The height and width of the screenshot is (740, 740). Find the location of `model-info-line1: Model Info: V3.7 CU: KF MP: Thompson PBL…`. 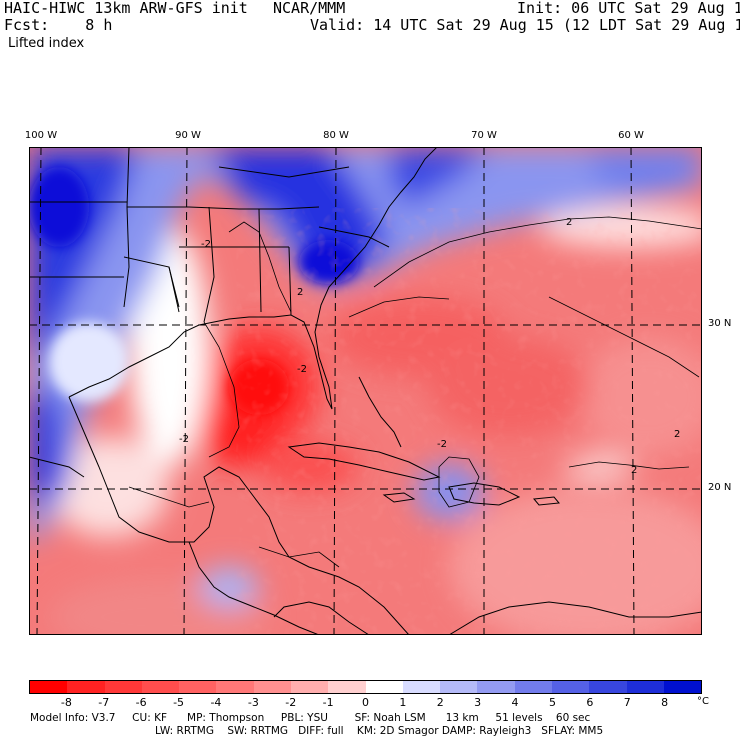

model-info-line1: Model Info: V3.7 CU: KF MP: Thompson PBL… is located at coordinates (310, 718).